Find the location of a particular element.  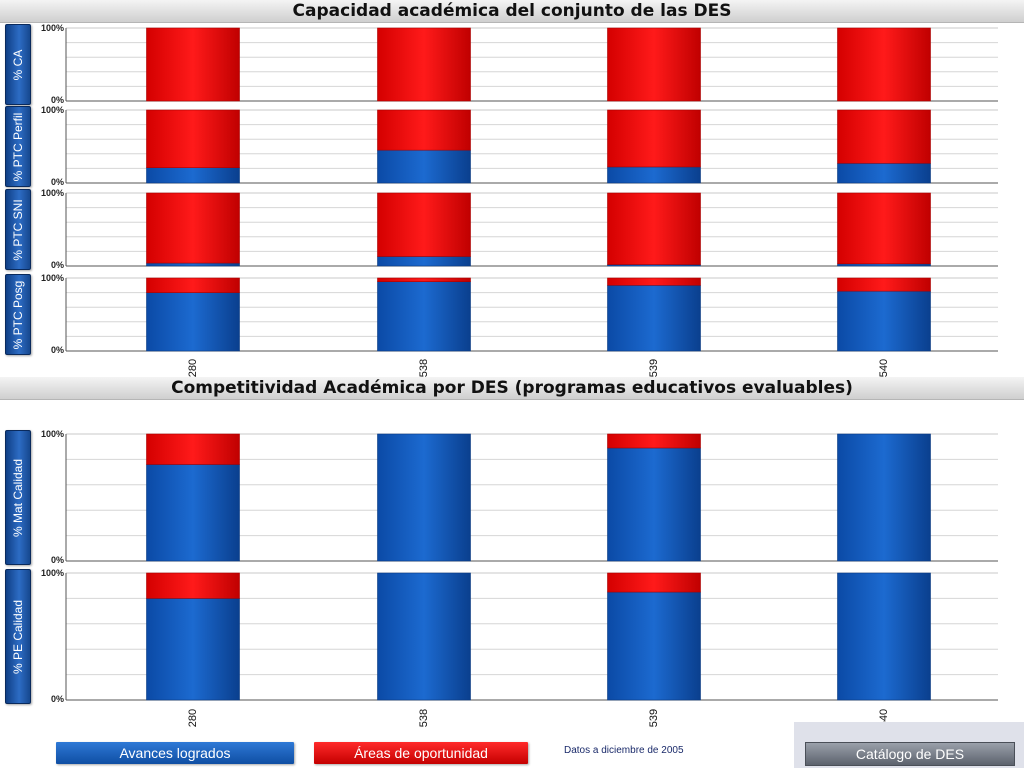

panel-ylabel: % PE Calidad is located at coordinates (18, 636).